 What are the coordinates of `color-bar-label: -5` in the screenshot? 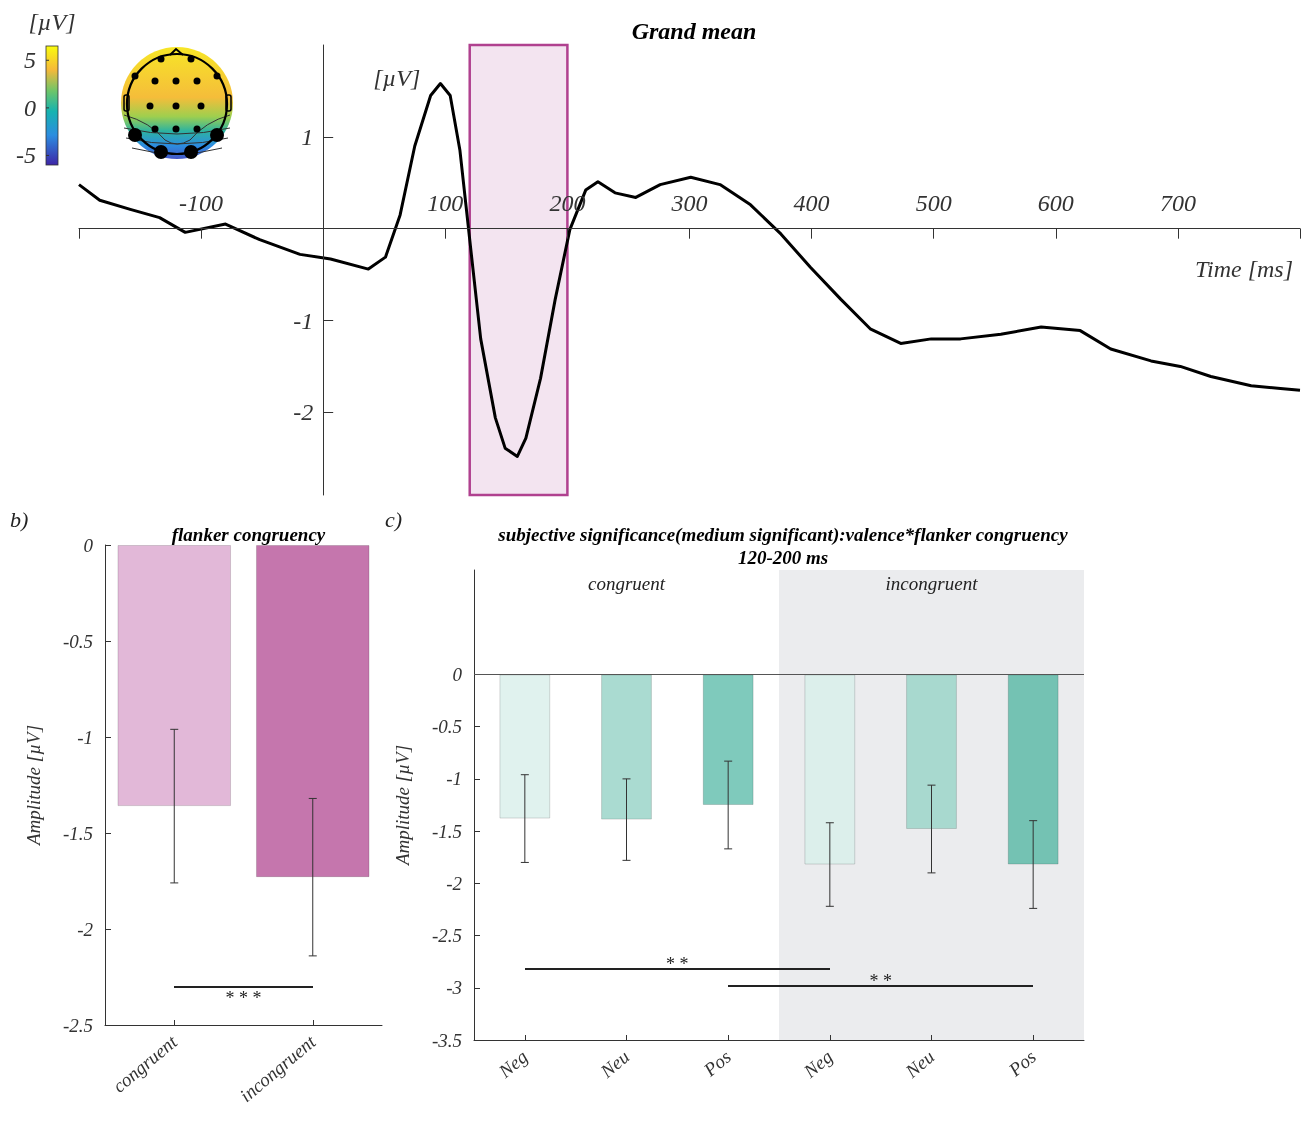 It's located at (26, 155).